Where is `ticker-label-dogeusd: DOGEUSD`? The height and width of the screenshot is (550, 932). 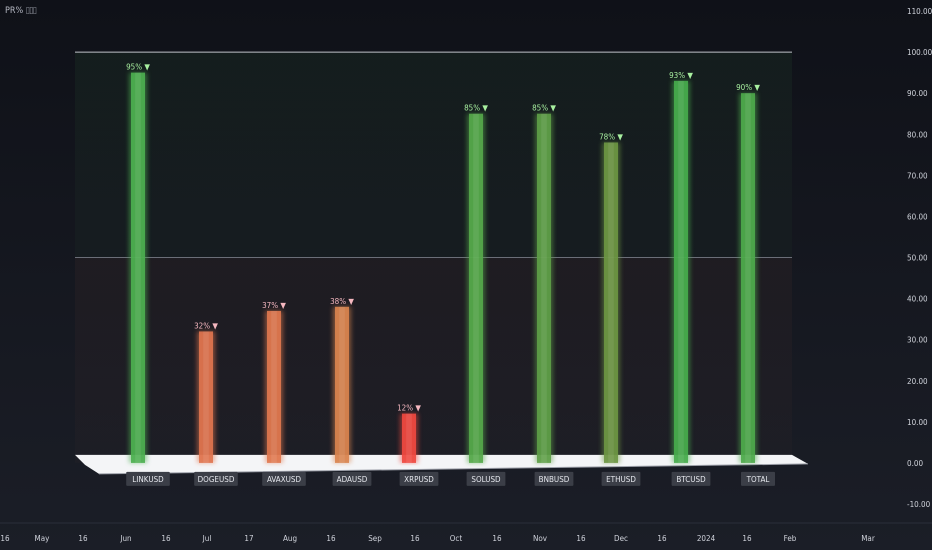
ticker-label-dogeusd: DOGEUSD is located at coordinates (216, 478).